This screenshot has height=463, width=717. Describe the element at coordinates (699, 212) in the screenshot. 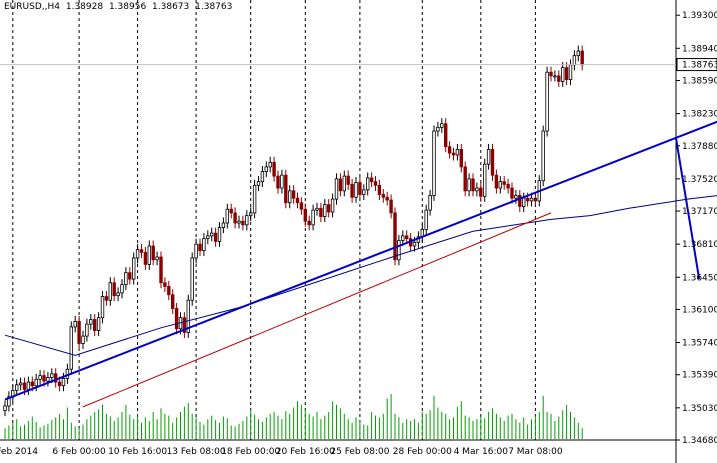

I see `y-tick-label: 1.37170` at that location.